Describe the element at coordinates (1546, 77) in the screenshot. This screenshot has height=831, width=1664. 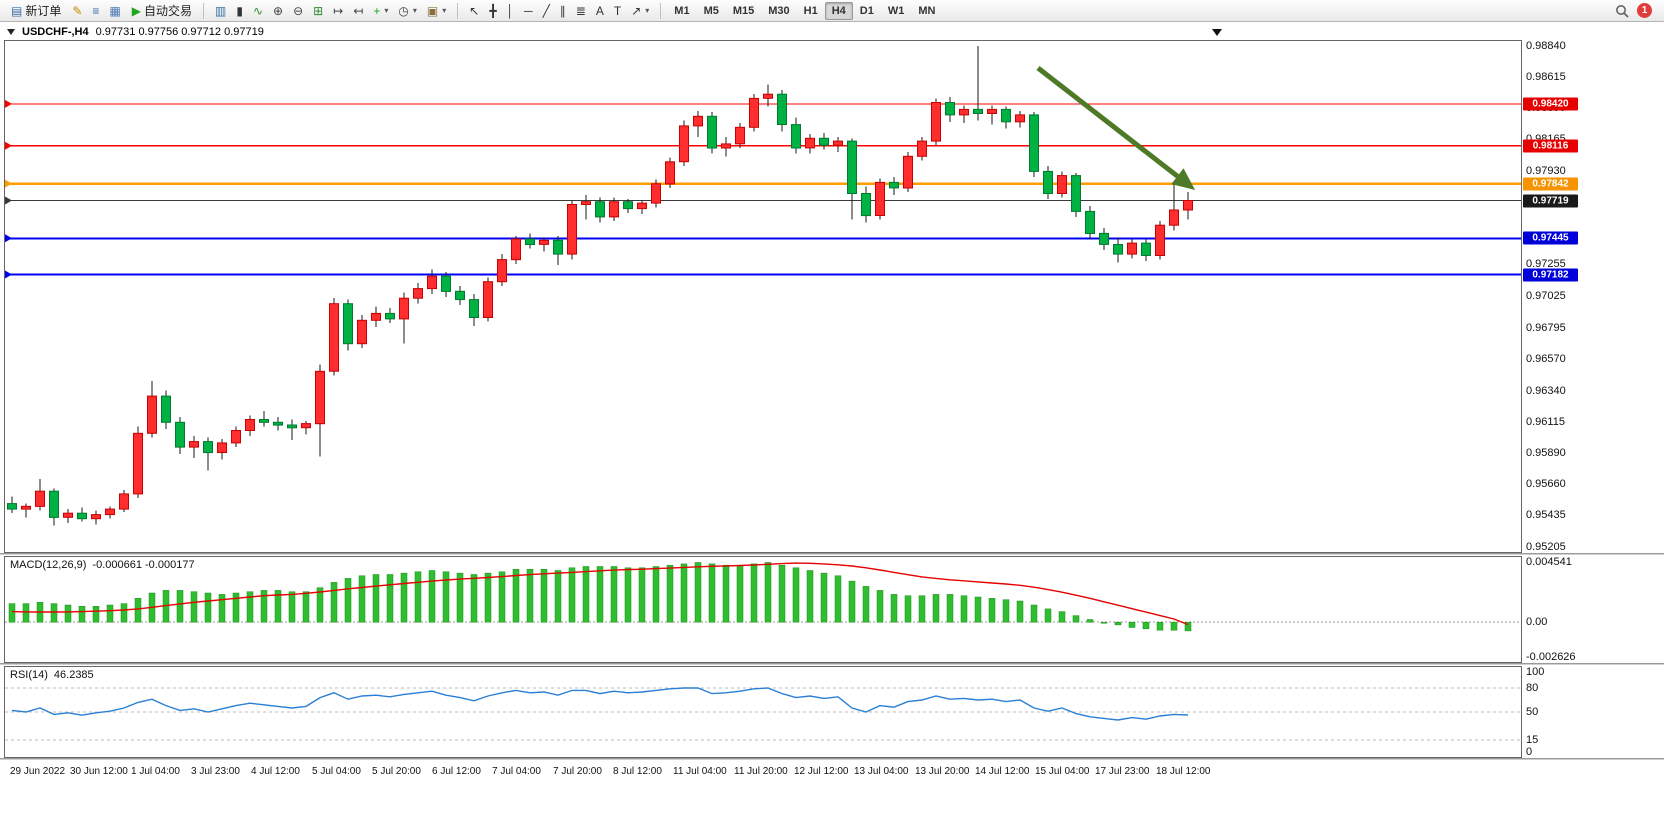
I see `price-tick-label: 0.98615` at that location.